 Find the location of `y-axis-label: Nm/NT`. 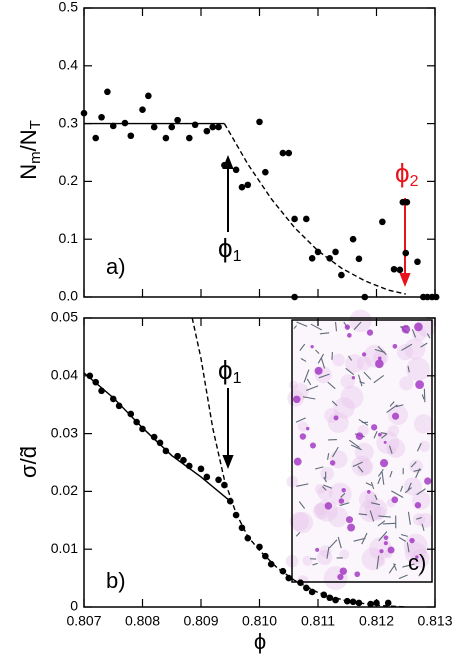

y-axis-label: Nm/NT is located at coordinates (30, 150).